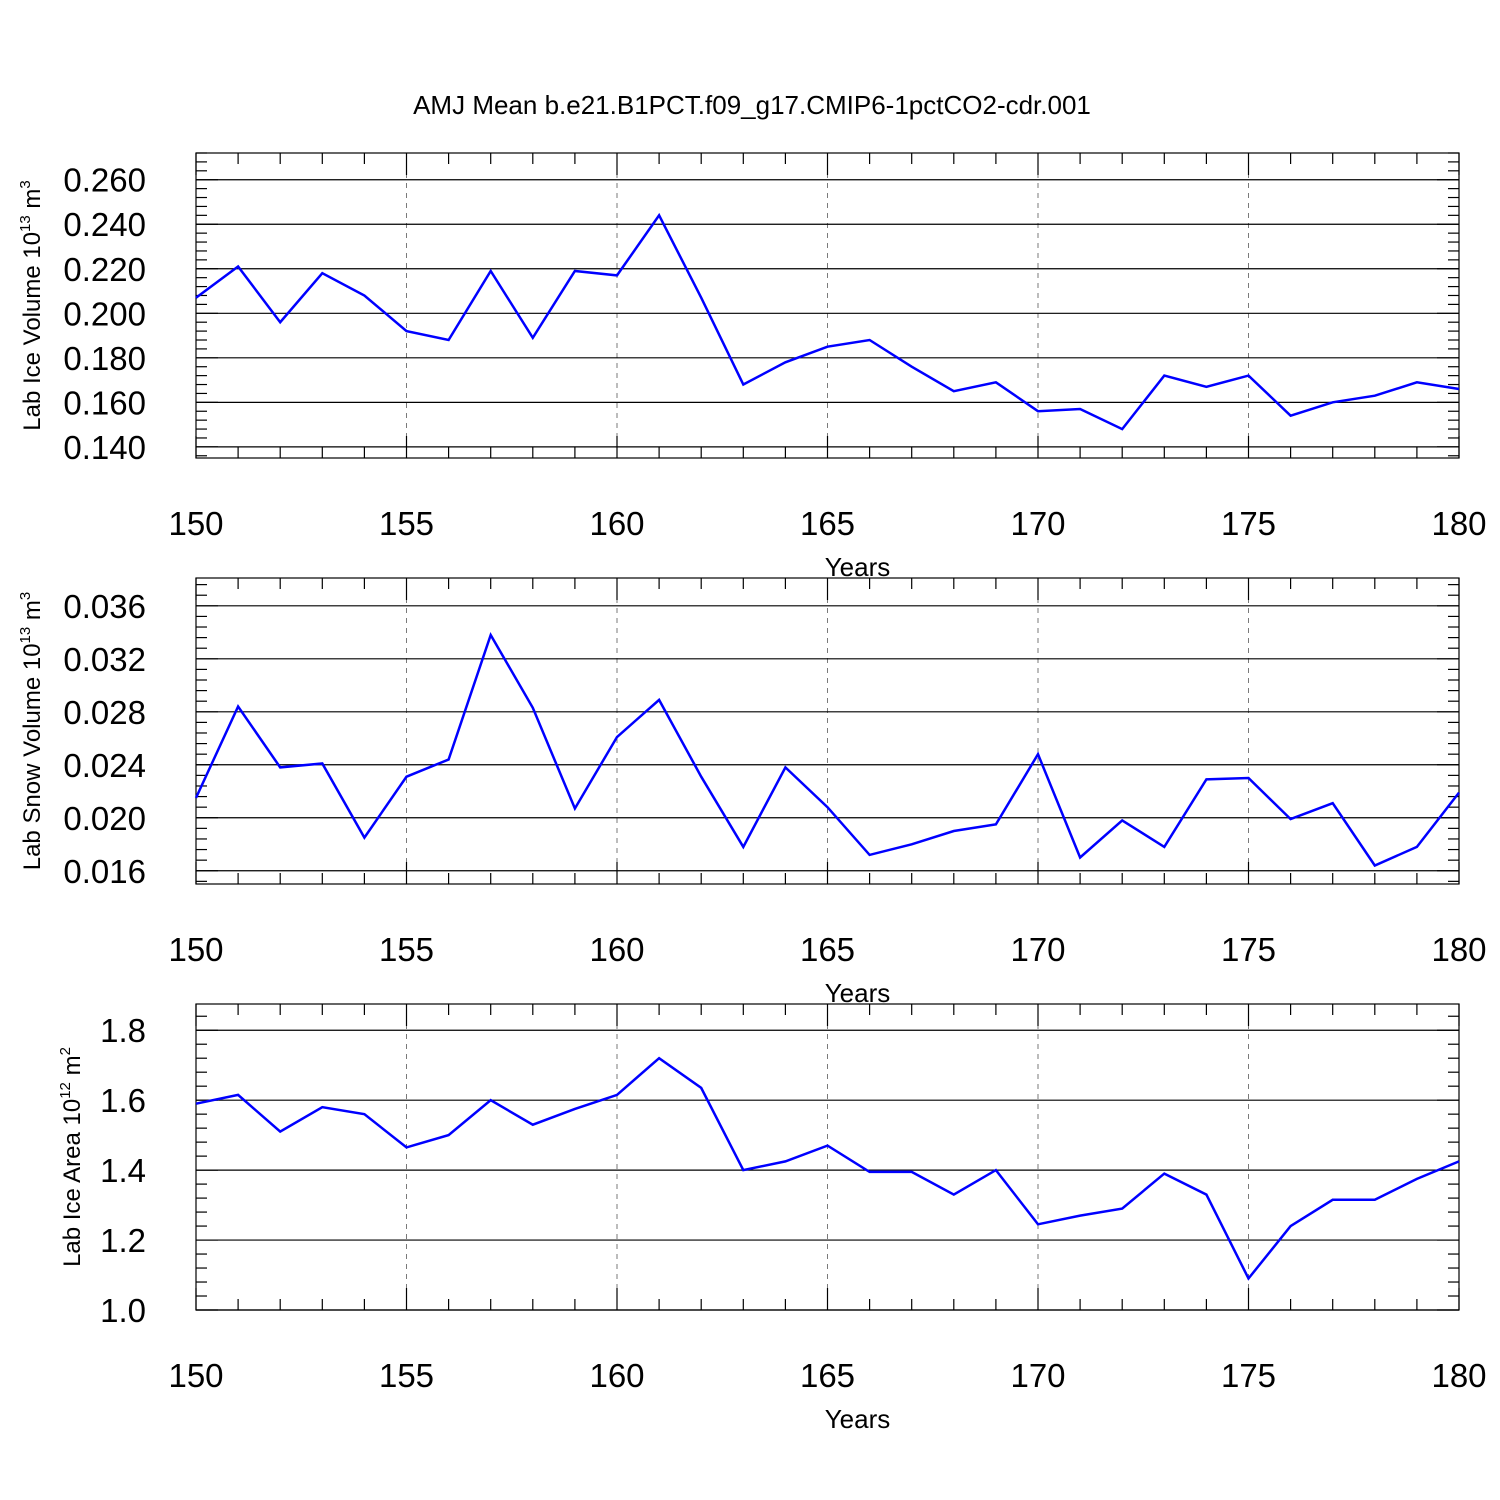 This screenshot has height=1500, width=1500. Describe the element at coordinates (104, 224) in the screenshot. I see `y-tick-label: 0.240` at that location.